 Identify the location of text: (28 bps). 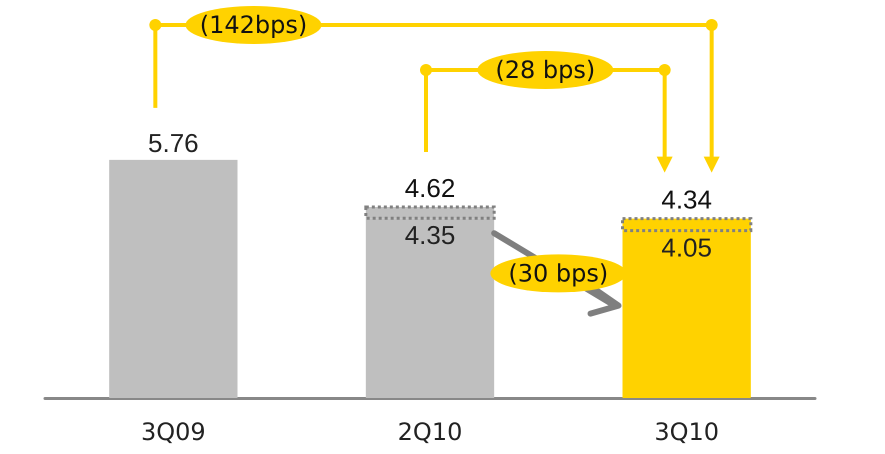
(545, 70).